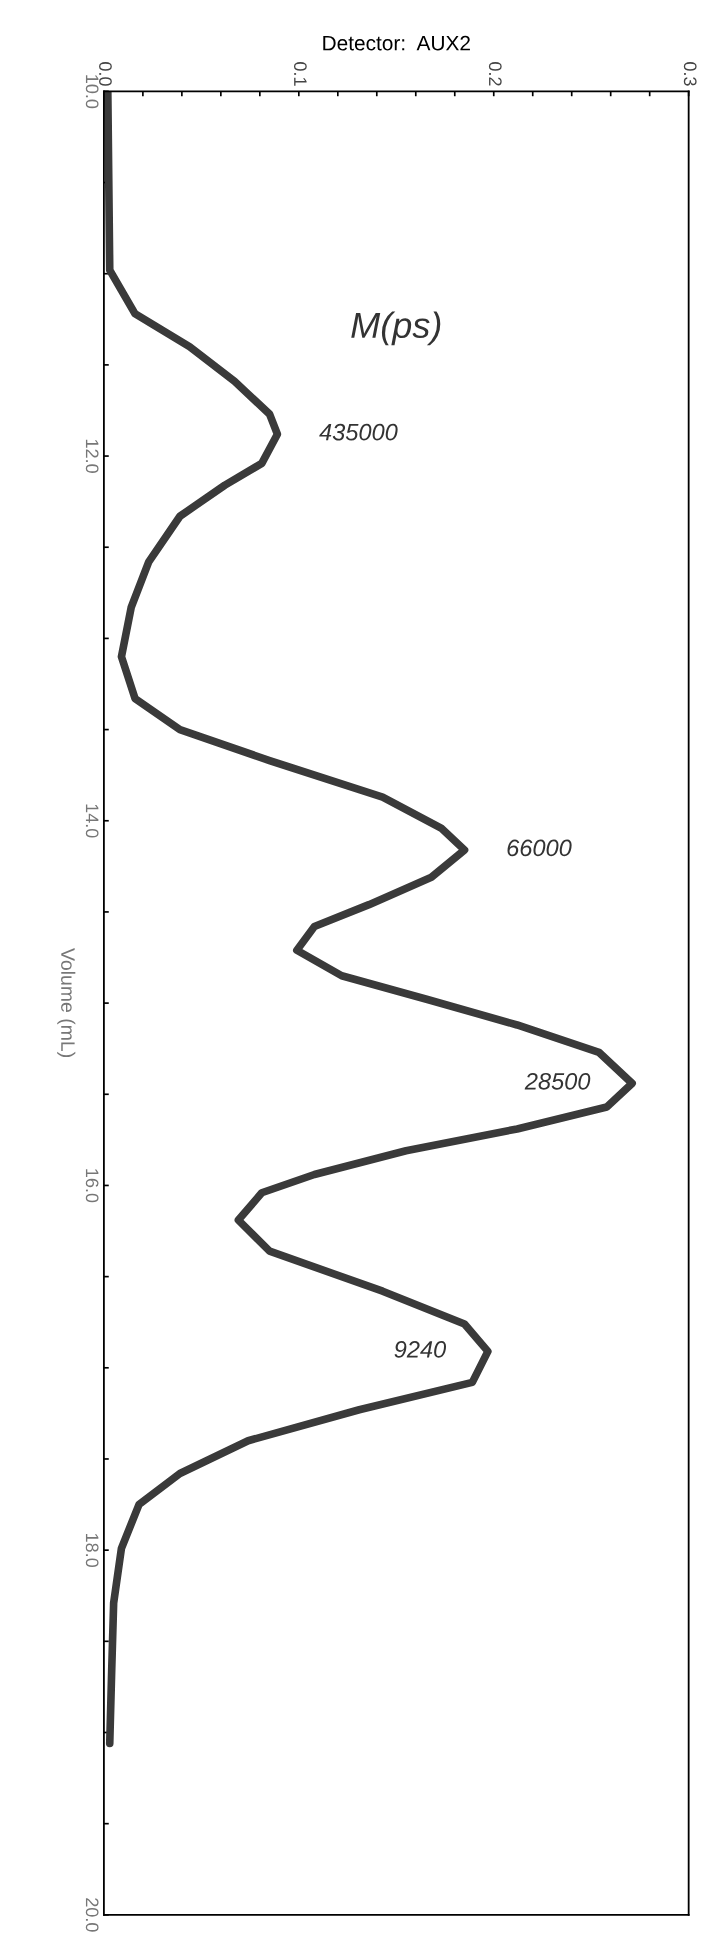  I want to click on annotation: M(ps), so click(396, 328).